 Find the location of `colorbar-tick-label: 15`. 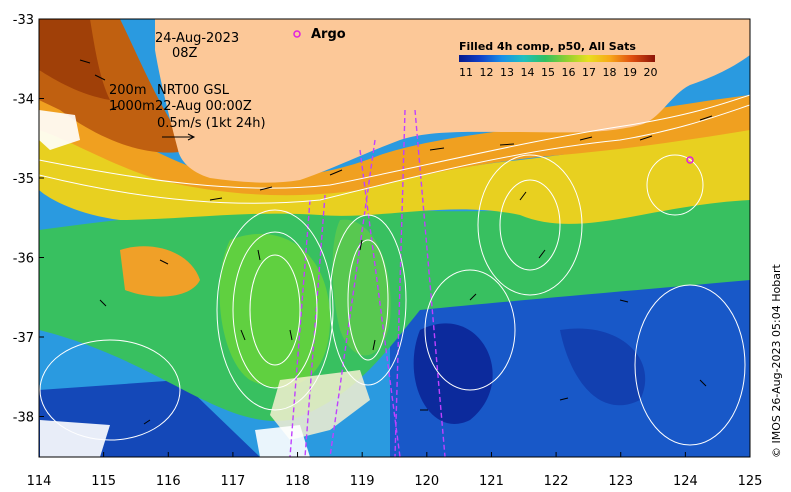

colorbar-tick-label: 15 is located at coordinates (548, 72).